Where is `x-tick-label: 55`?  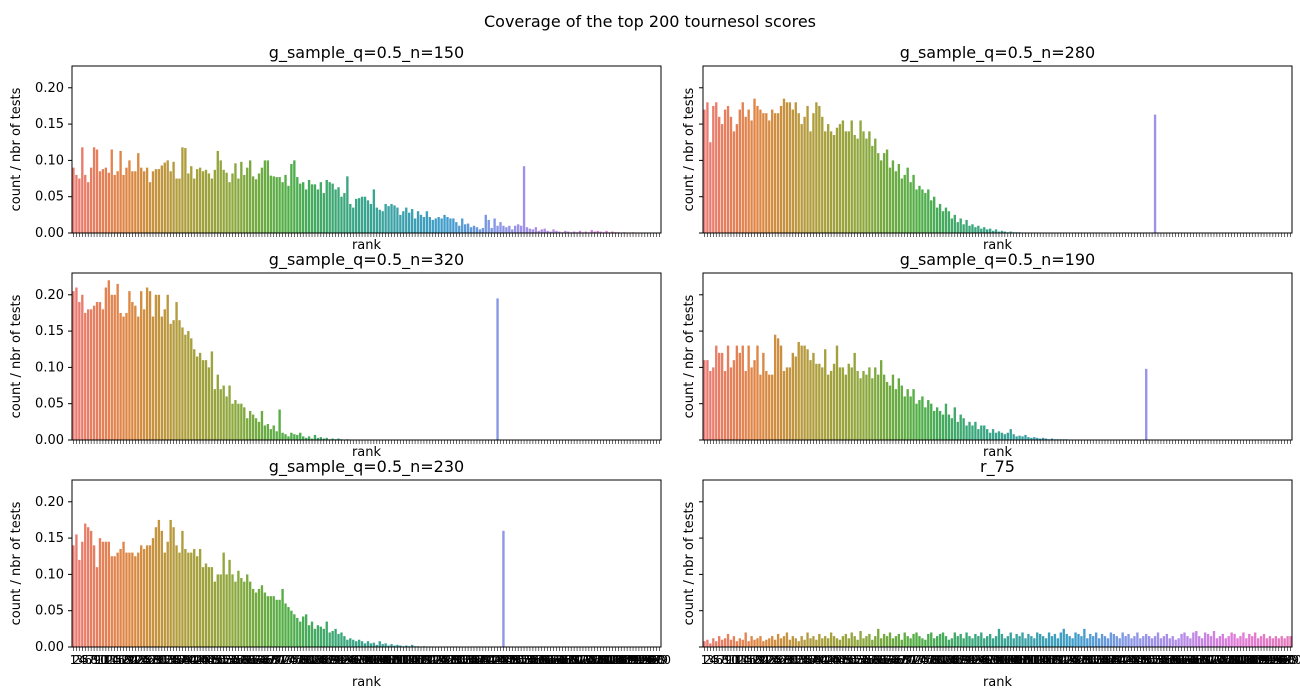 x-tick-label: 55 is located at coordinates (232, 660).